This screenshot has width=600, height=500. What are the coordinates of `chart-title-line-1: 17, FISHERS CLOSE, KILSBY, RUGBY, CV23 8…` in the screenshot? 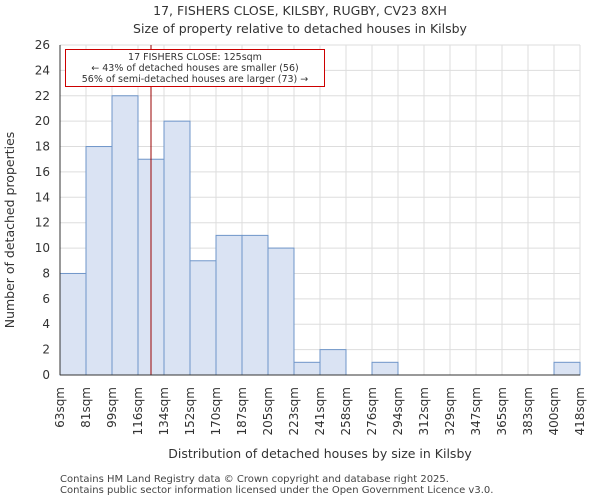 It's located at (300, 10).